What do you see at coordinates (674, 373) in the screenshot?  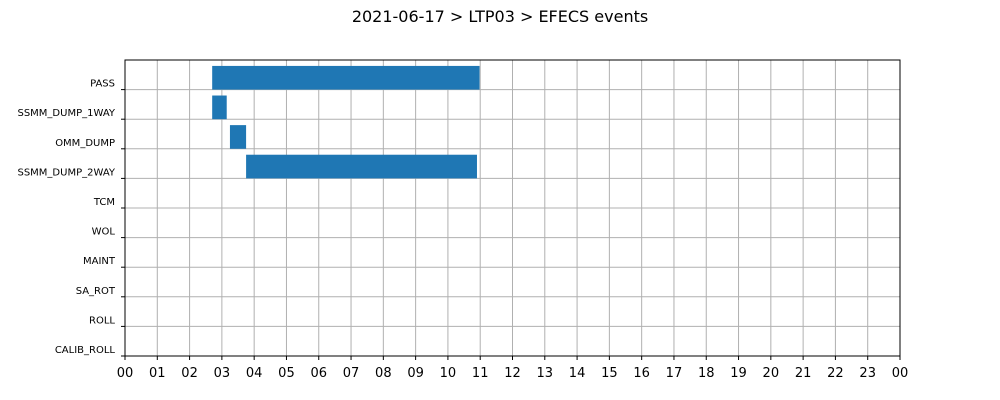 I see `x-tick-label: 17` at bounding box center [674, 373].